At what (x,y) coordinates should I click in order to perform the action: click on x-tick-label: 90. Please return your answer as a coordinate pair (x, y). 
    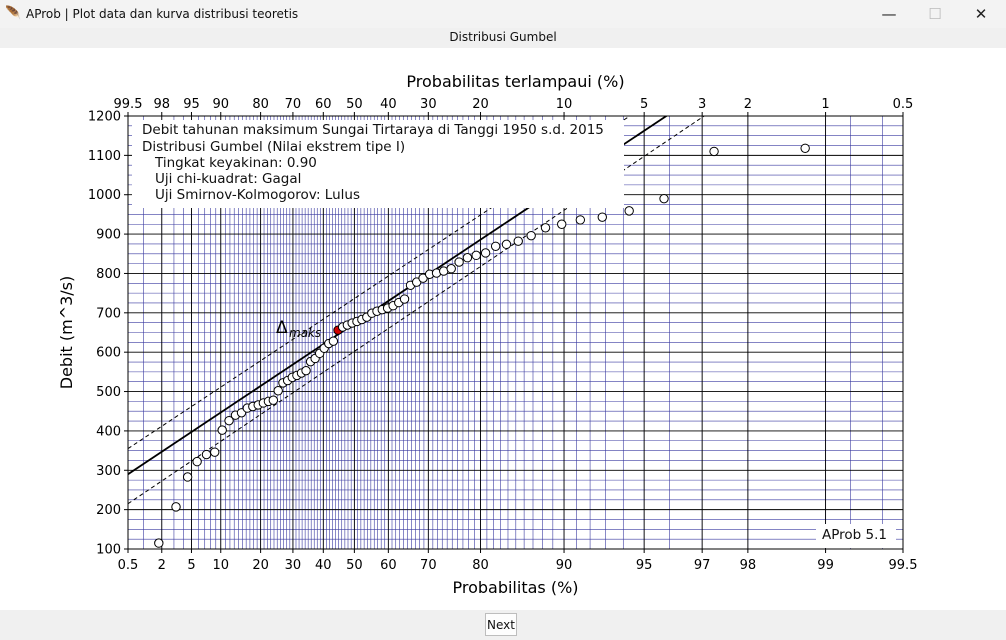
    Looking at the image, I should click on (564, 565).